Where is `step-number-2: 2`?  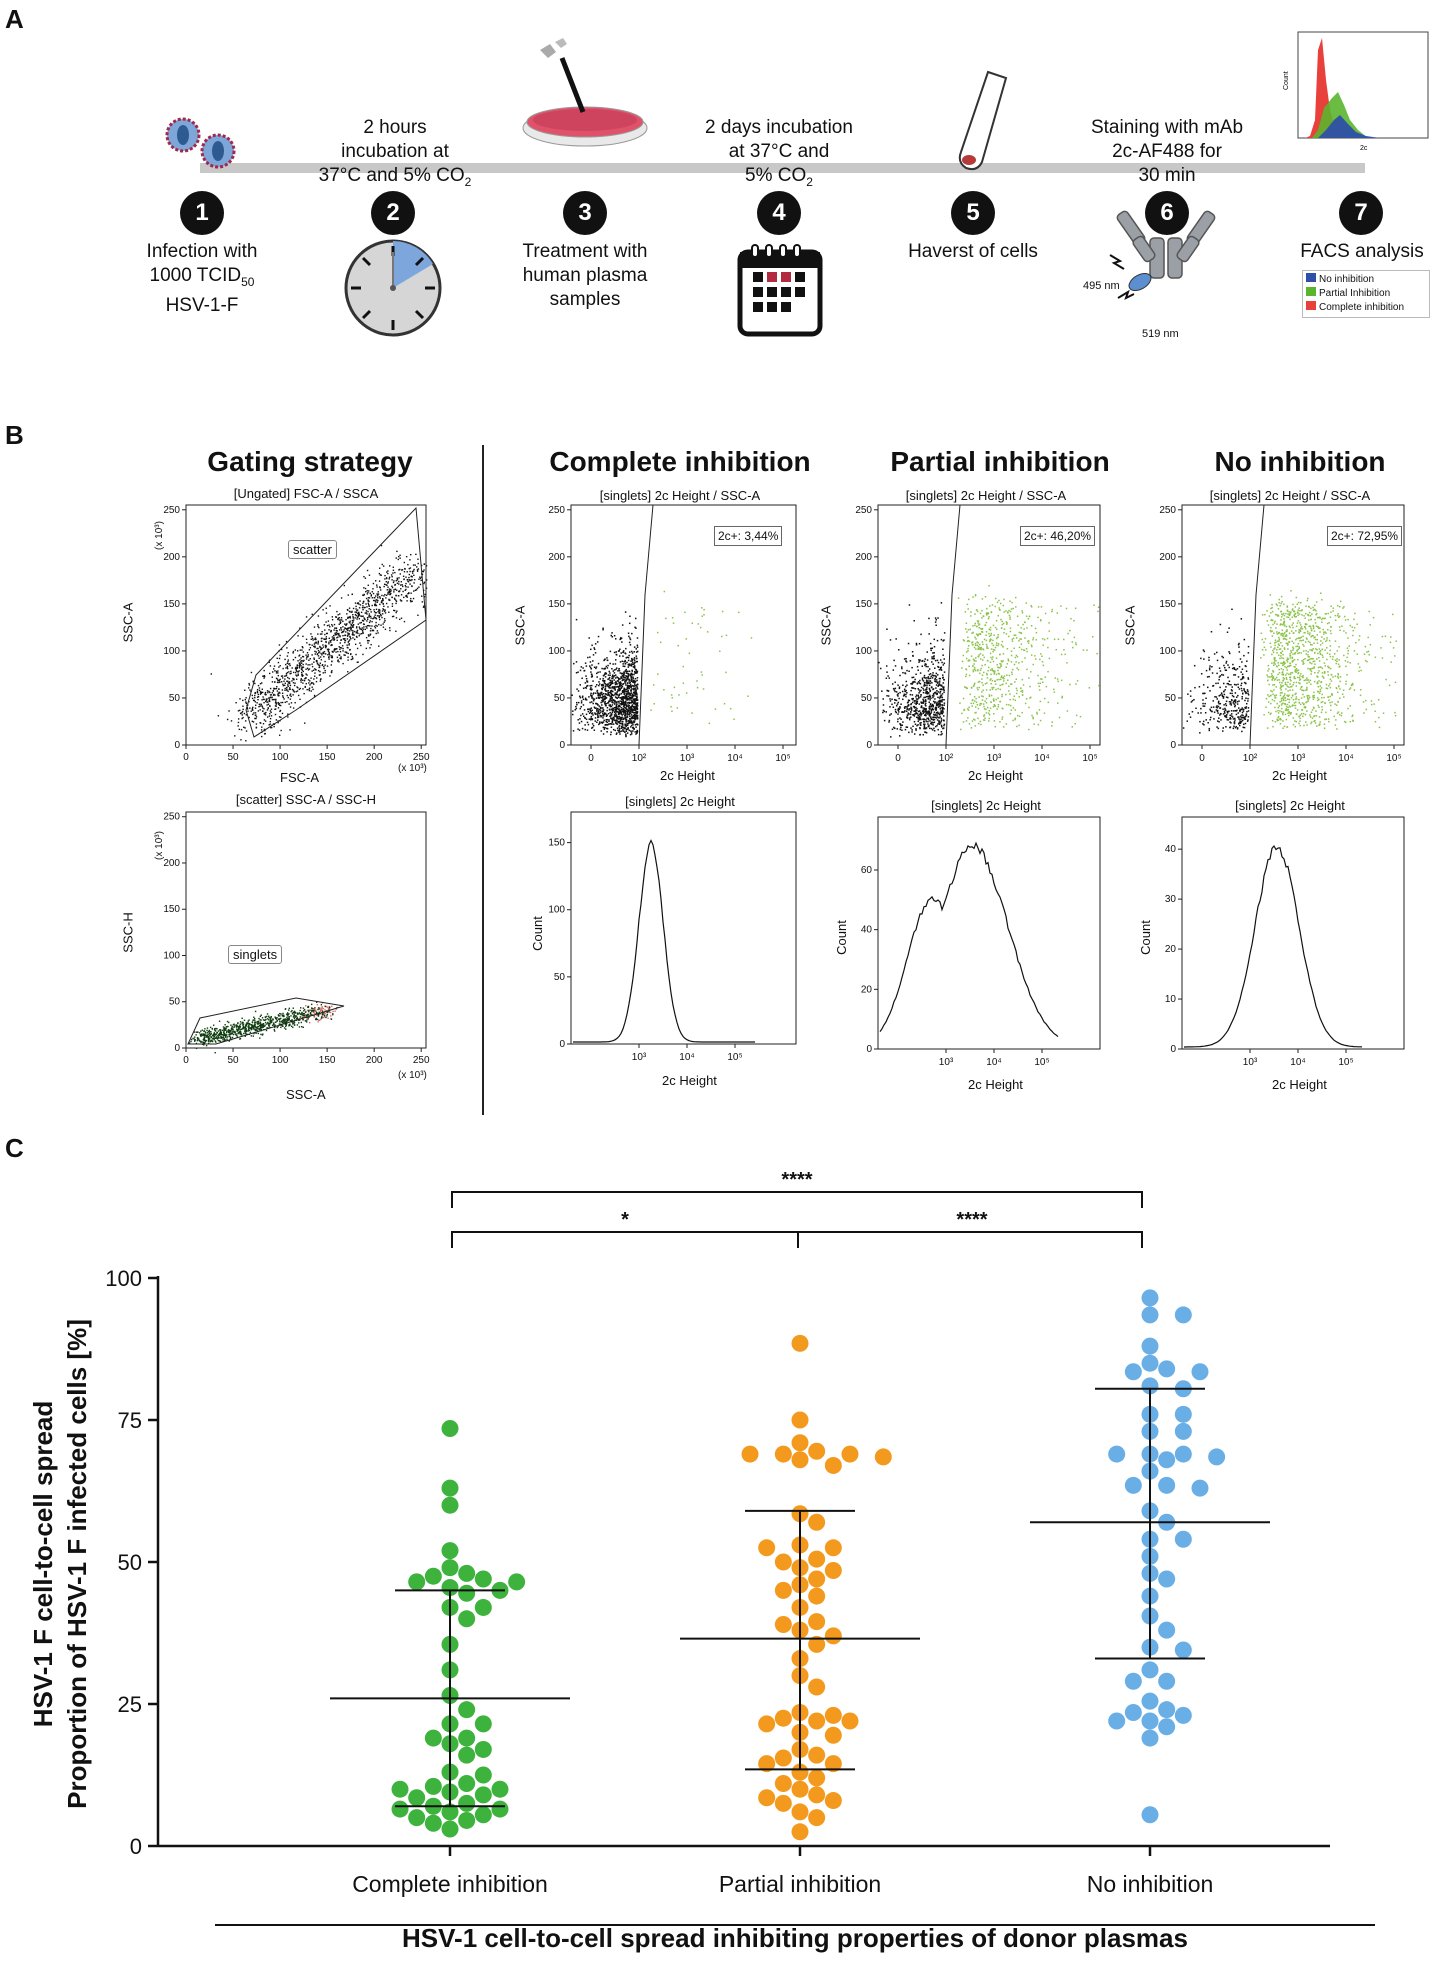 step-number-2: 2 is located at coordinates (393, 213).